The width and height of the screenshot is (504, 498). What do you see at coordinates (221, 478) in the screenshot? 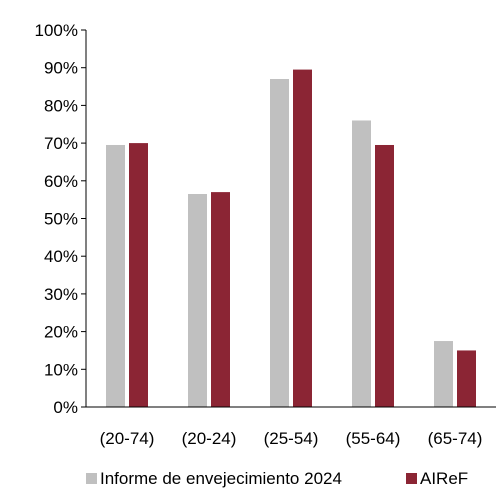
I see `legend-label: Informe de envejecimiento 2024` at bounding box center [221, 478].